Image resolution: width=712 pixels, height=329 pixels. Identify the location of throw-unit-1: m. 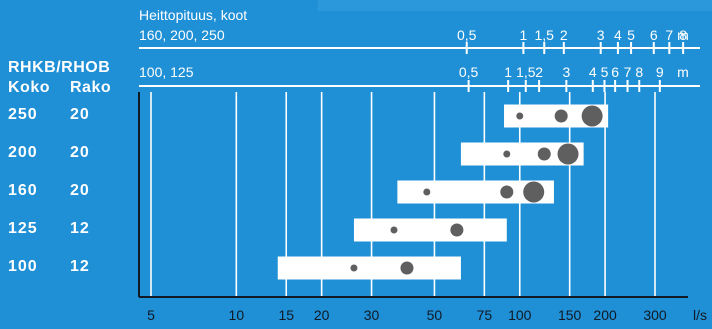
(683, 35).